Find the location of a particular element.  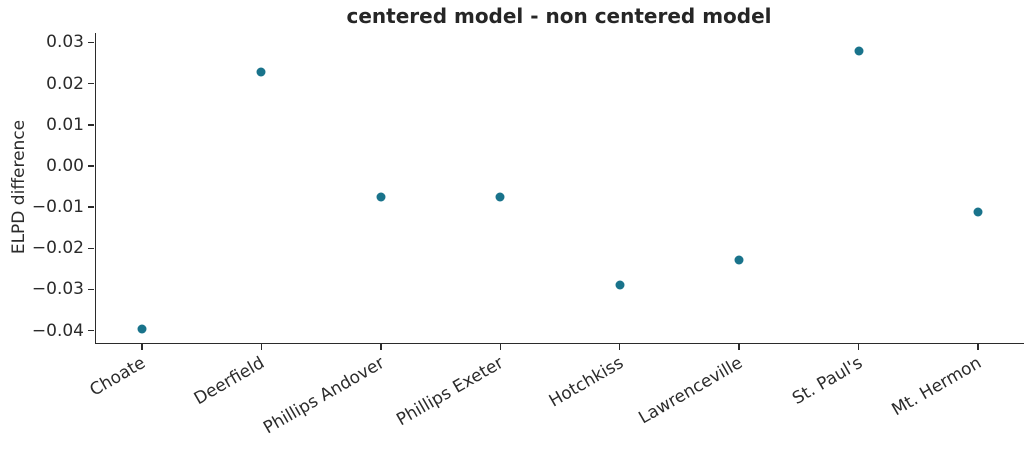

data-point-hotchkiss is located at coordinates (620, 285).